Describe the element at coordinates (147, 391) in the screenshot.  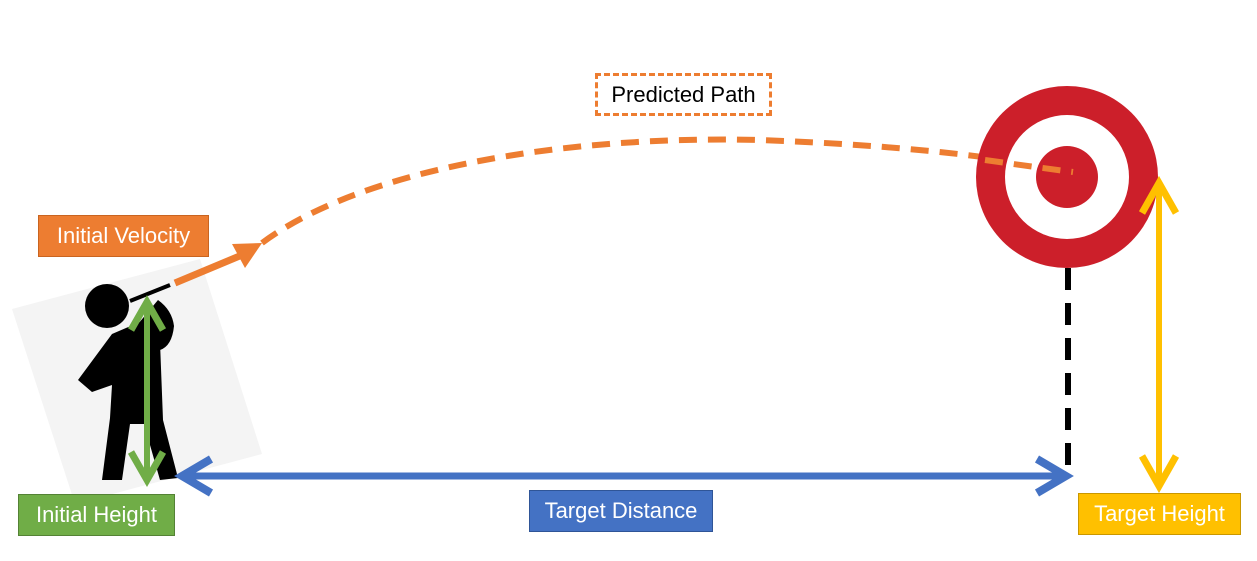
I see `initial-height-arrow` at that location.